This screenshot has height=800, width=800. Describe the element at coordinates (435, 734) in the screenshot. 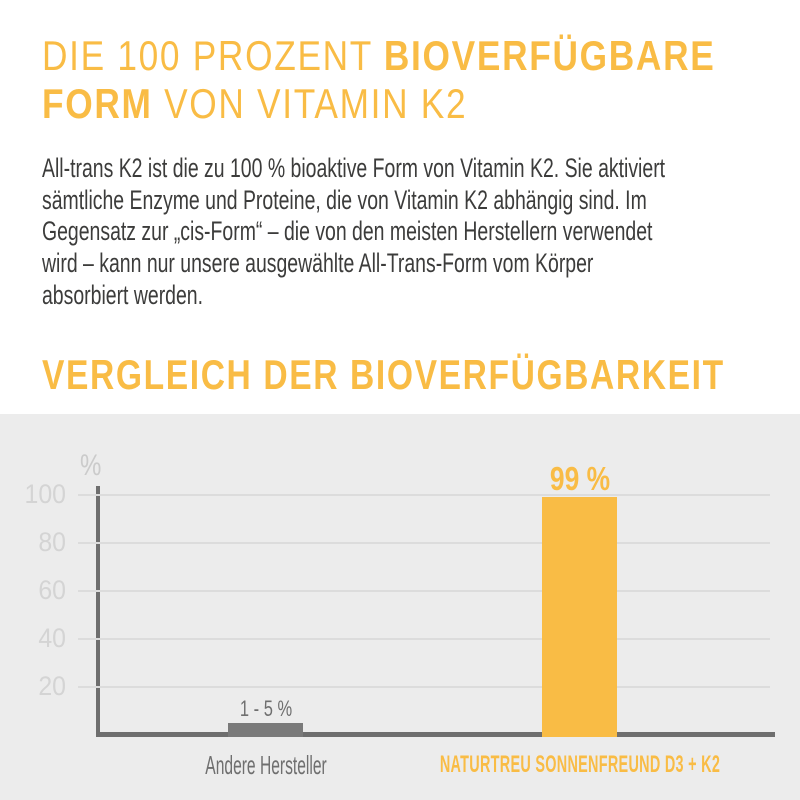

I see `x-axis-line` at that location.